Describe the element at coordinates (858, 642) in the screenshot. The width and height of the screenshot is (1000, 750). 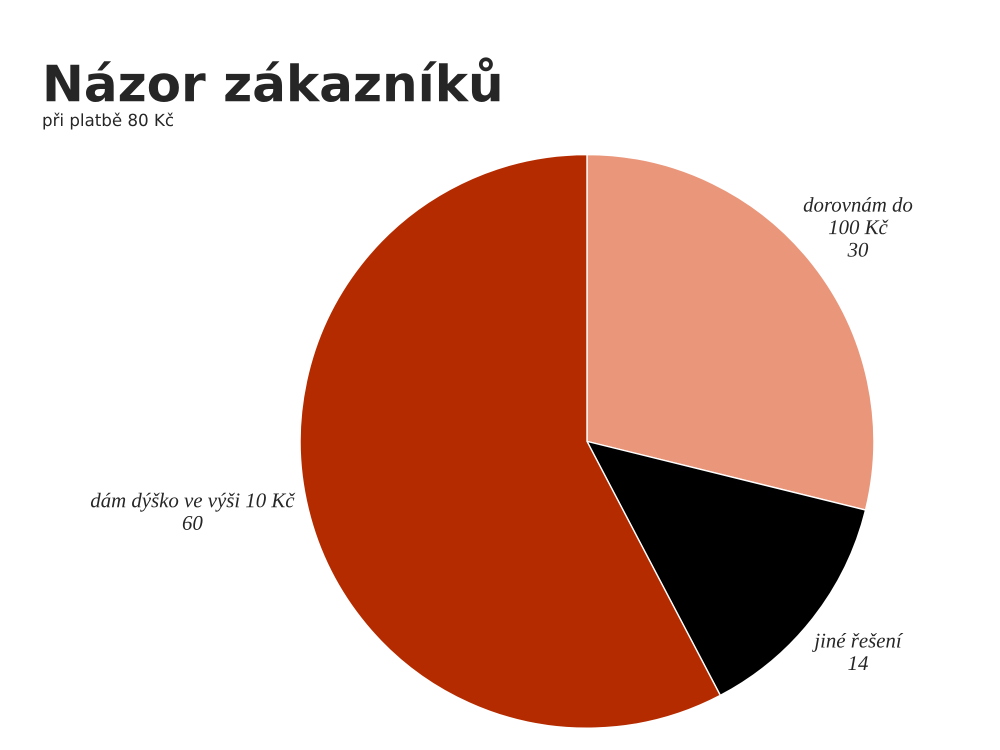
I see `slice-label: jiné řešení` at that location.